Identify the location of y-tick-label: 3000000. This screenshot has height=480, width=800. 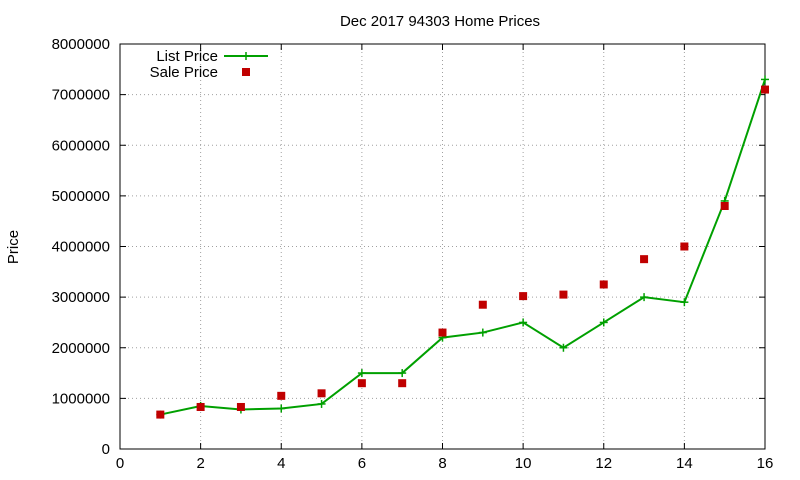
(81, 297).